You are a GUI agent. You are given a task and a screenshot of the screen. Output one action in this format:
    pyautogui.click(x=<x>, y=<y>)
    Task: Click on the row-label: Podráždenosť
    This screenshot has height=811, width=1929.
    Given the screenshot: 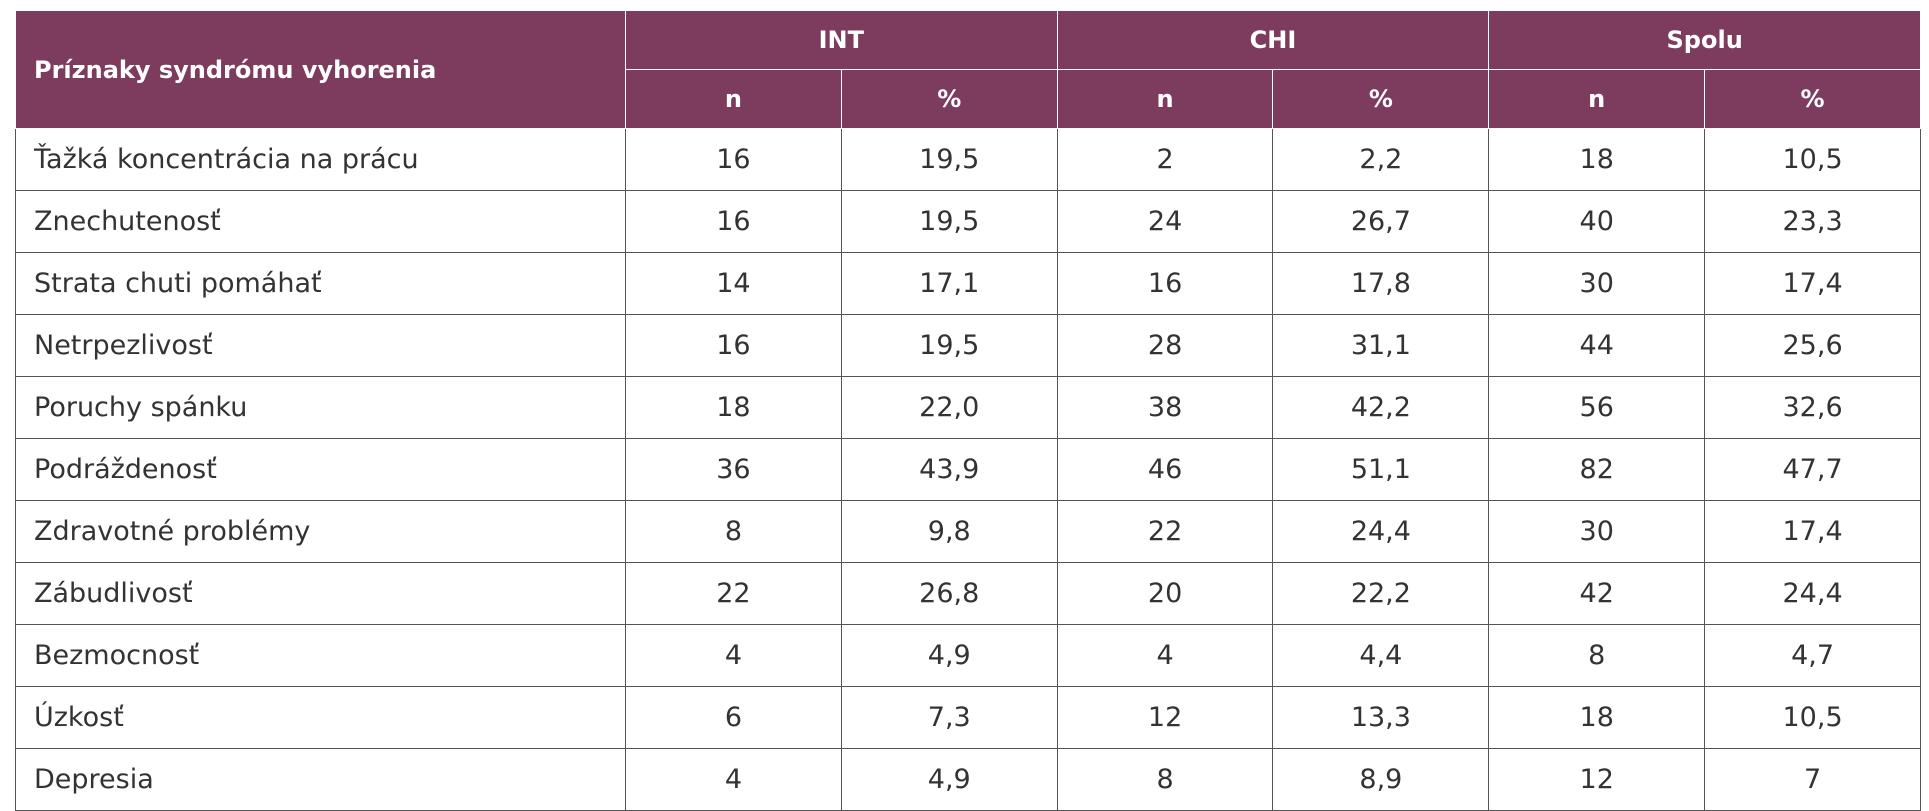 What is the action you would take?
    pyautogui.click(x=320, y=469)
    